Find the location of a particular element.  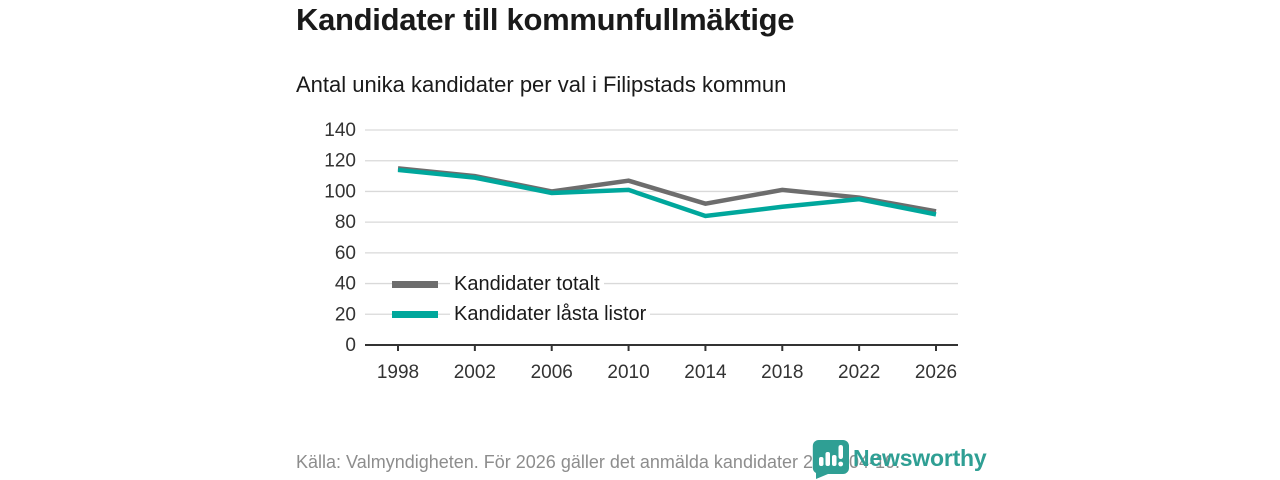

y-axis-tick-label: 80 is located at coordinates (345, 222).